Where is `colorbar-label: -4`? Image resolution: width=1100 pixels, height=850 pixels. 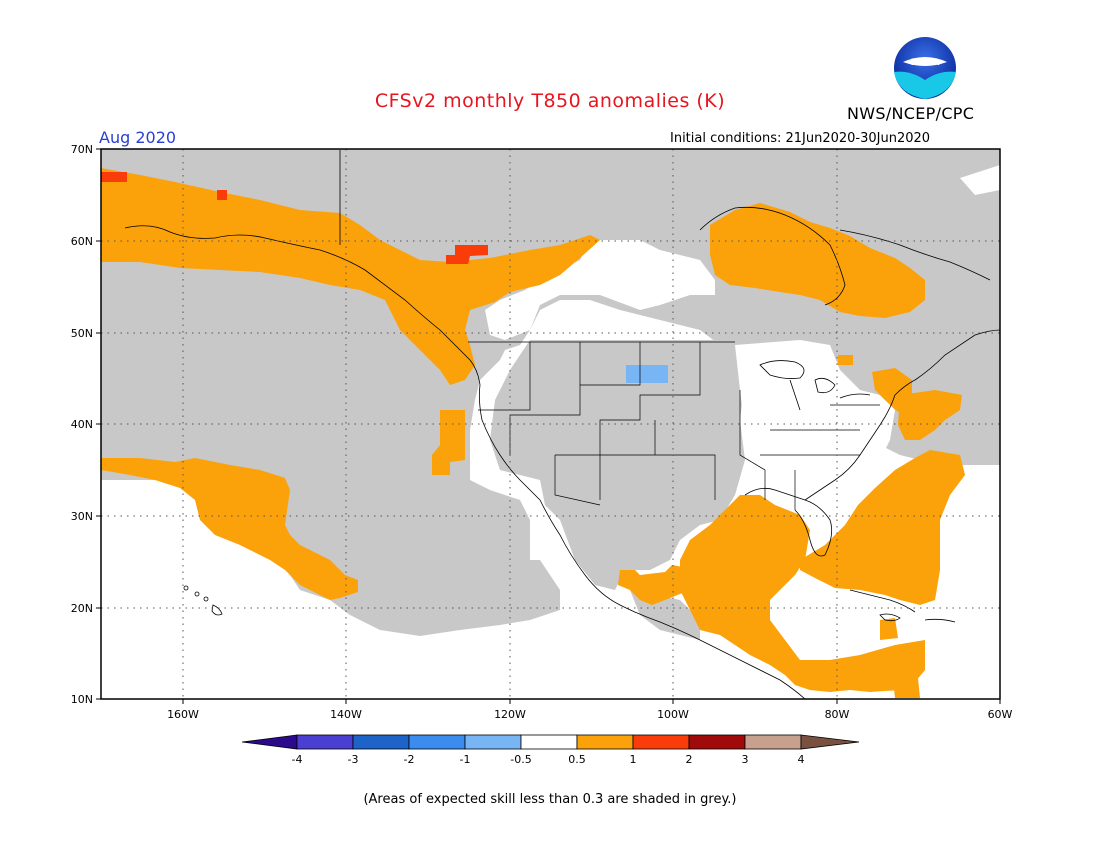
colorbar-label: -4 is located at coordinates (297, 759).